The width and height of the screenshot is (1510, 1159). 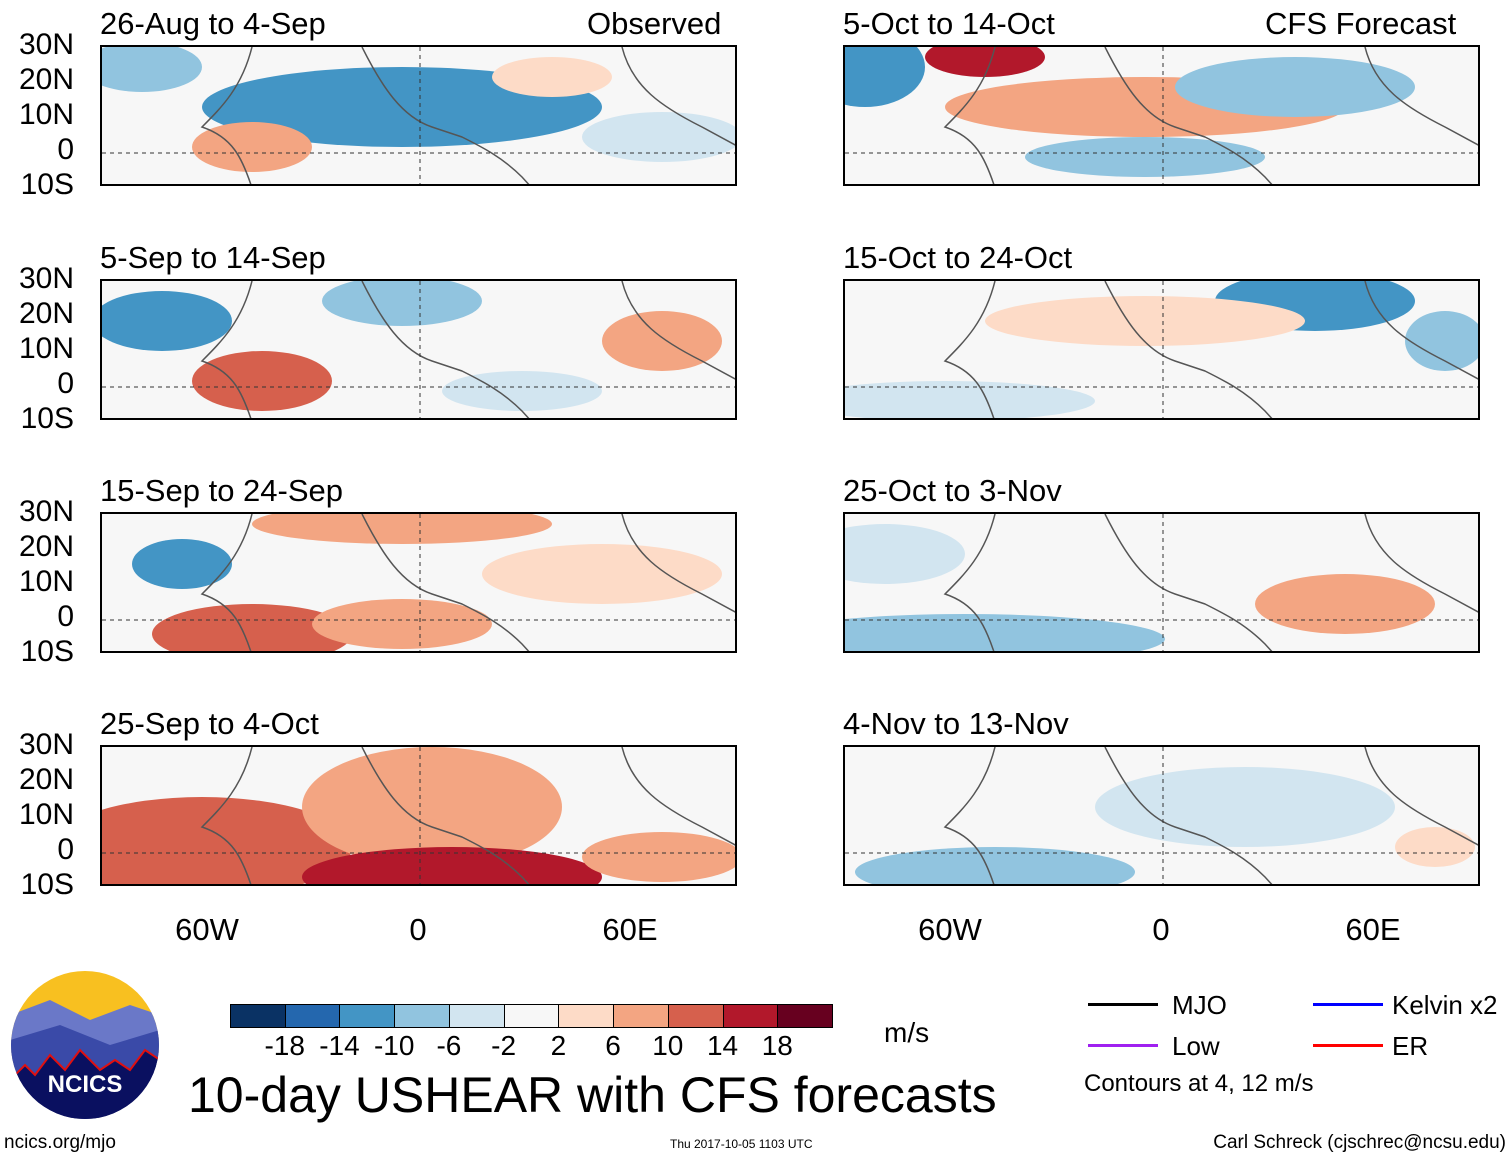 I want to click on panel-title: 15-Oct to 24-Oct, so click(x=958, y=257).